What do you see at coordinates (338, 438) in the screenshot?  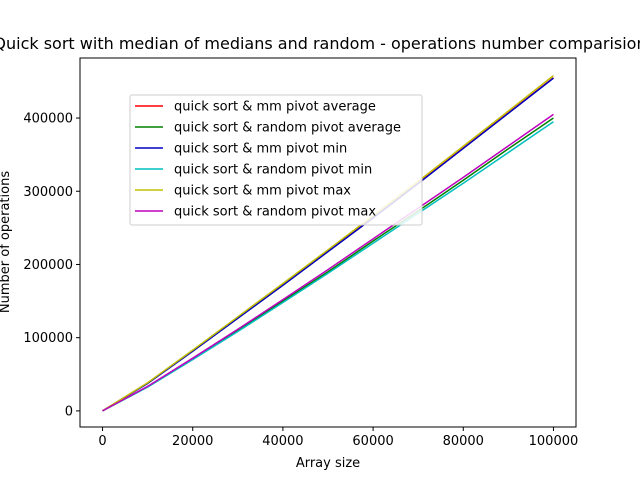 I see `x-axis: 0 20000 40000 60000 80000 100000` at bounding box center [338, 438].